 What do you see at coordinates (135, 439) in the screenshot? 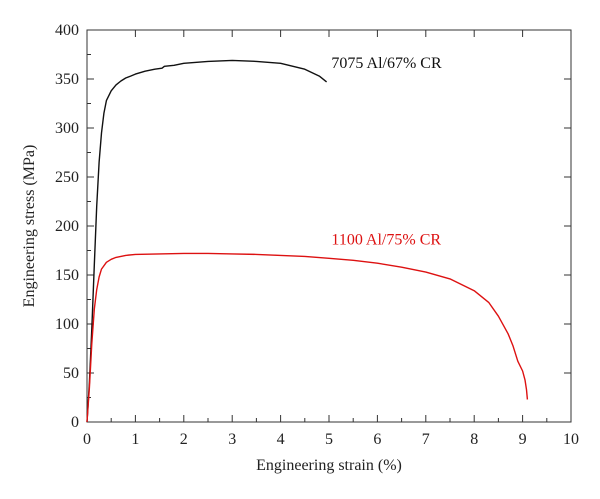
I see `x-tick-label: 1` at bounding box center [135, 439].